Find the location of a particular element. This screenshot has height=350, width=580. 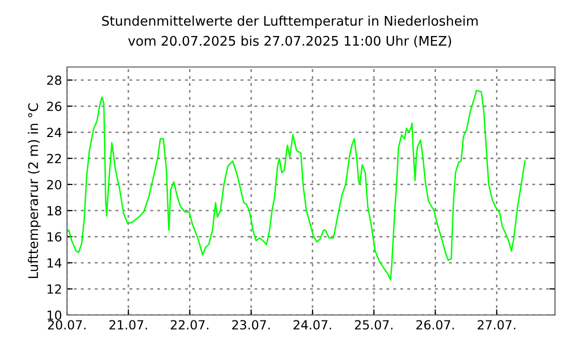

x-tick-label: 20.07. is located at coordinates (67, 325).